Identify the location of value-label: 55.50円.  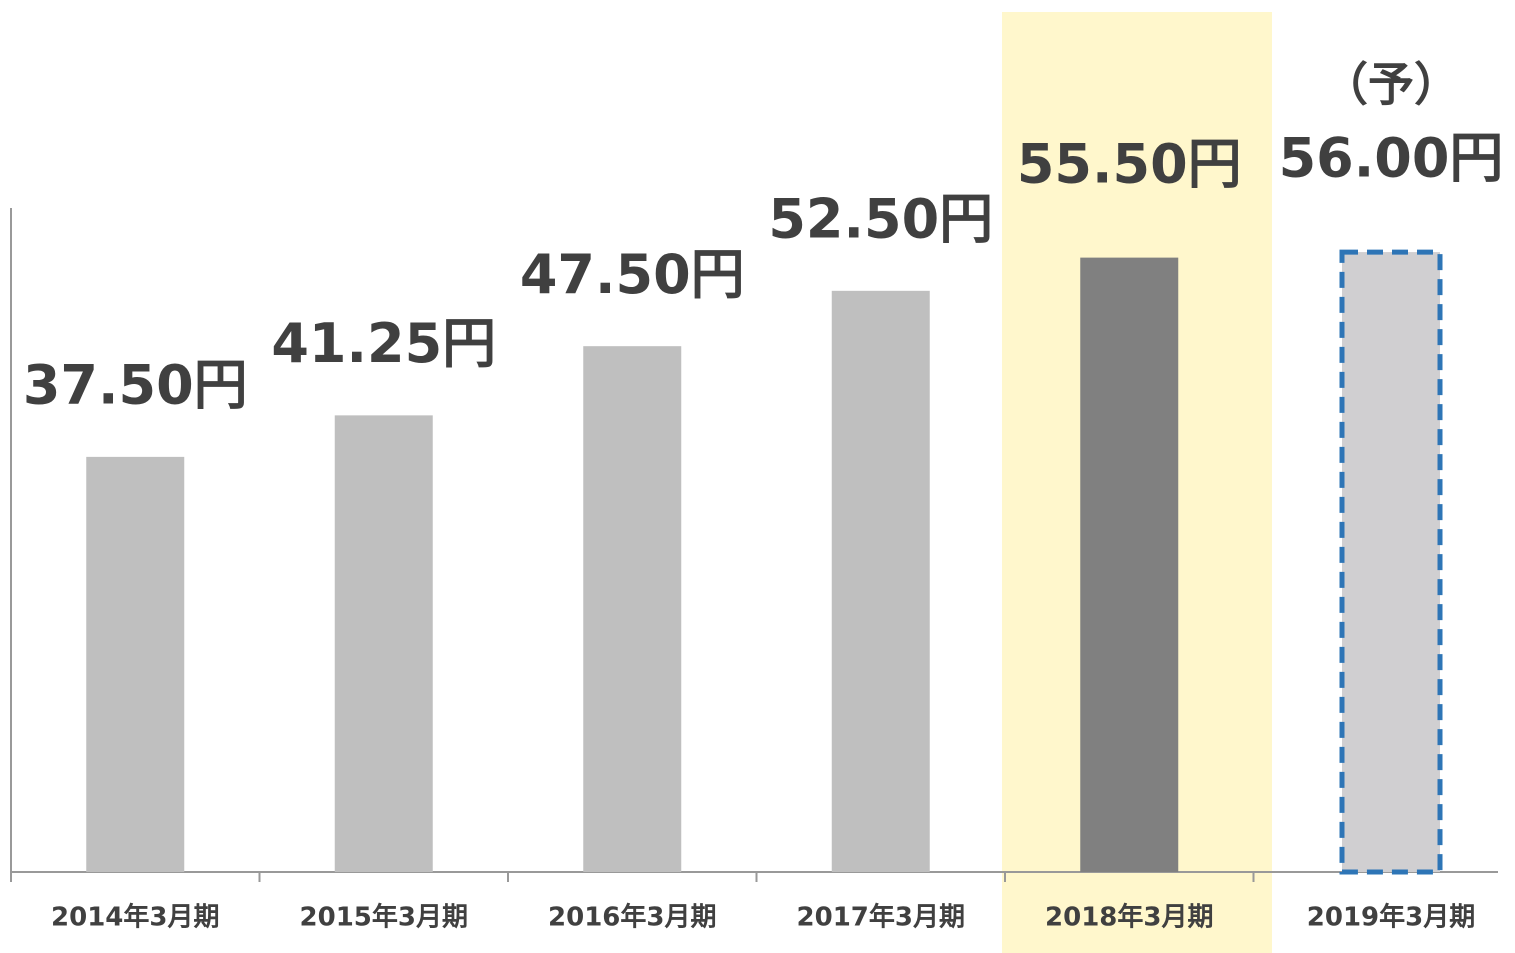
(1129, 163).